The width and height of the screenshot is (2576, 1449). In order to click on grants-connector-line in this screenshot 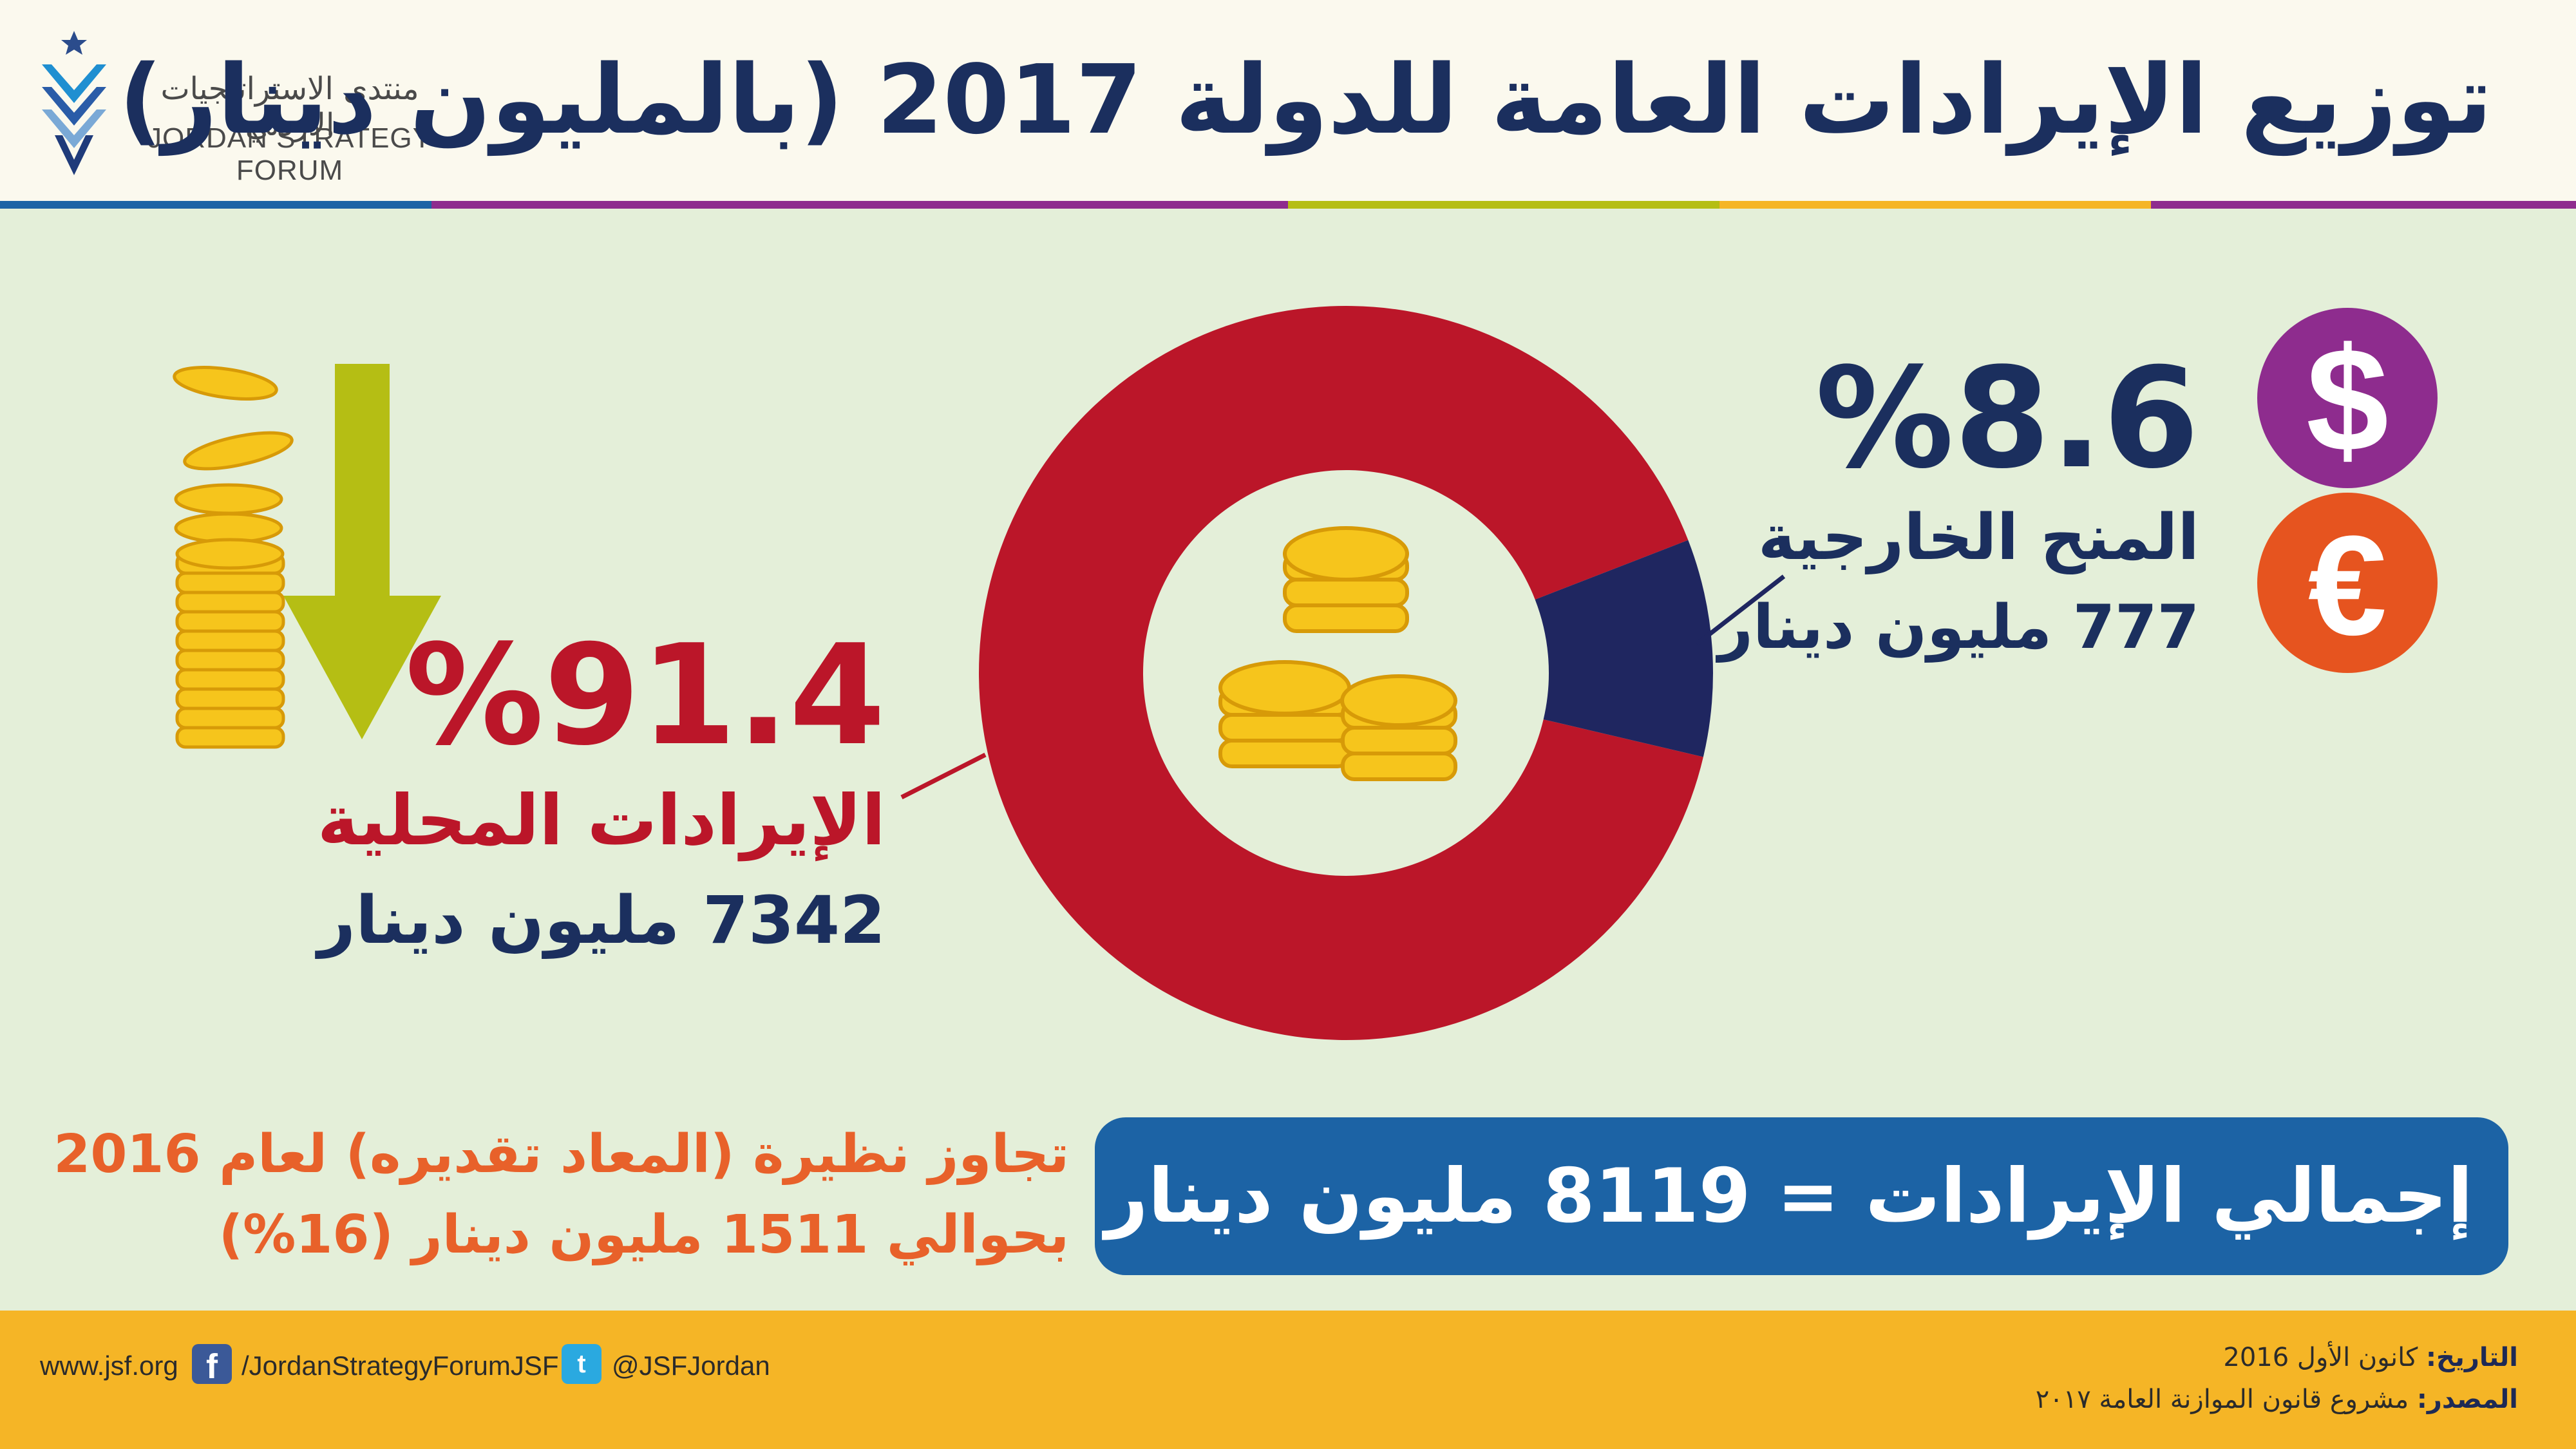, I will do `click(1740, 610)`.